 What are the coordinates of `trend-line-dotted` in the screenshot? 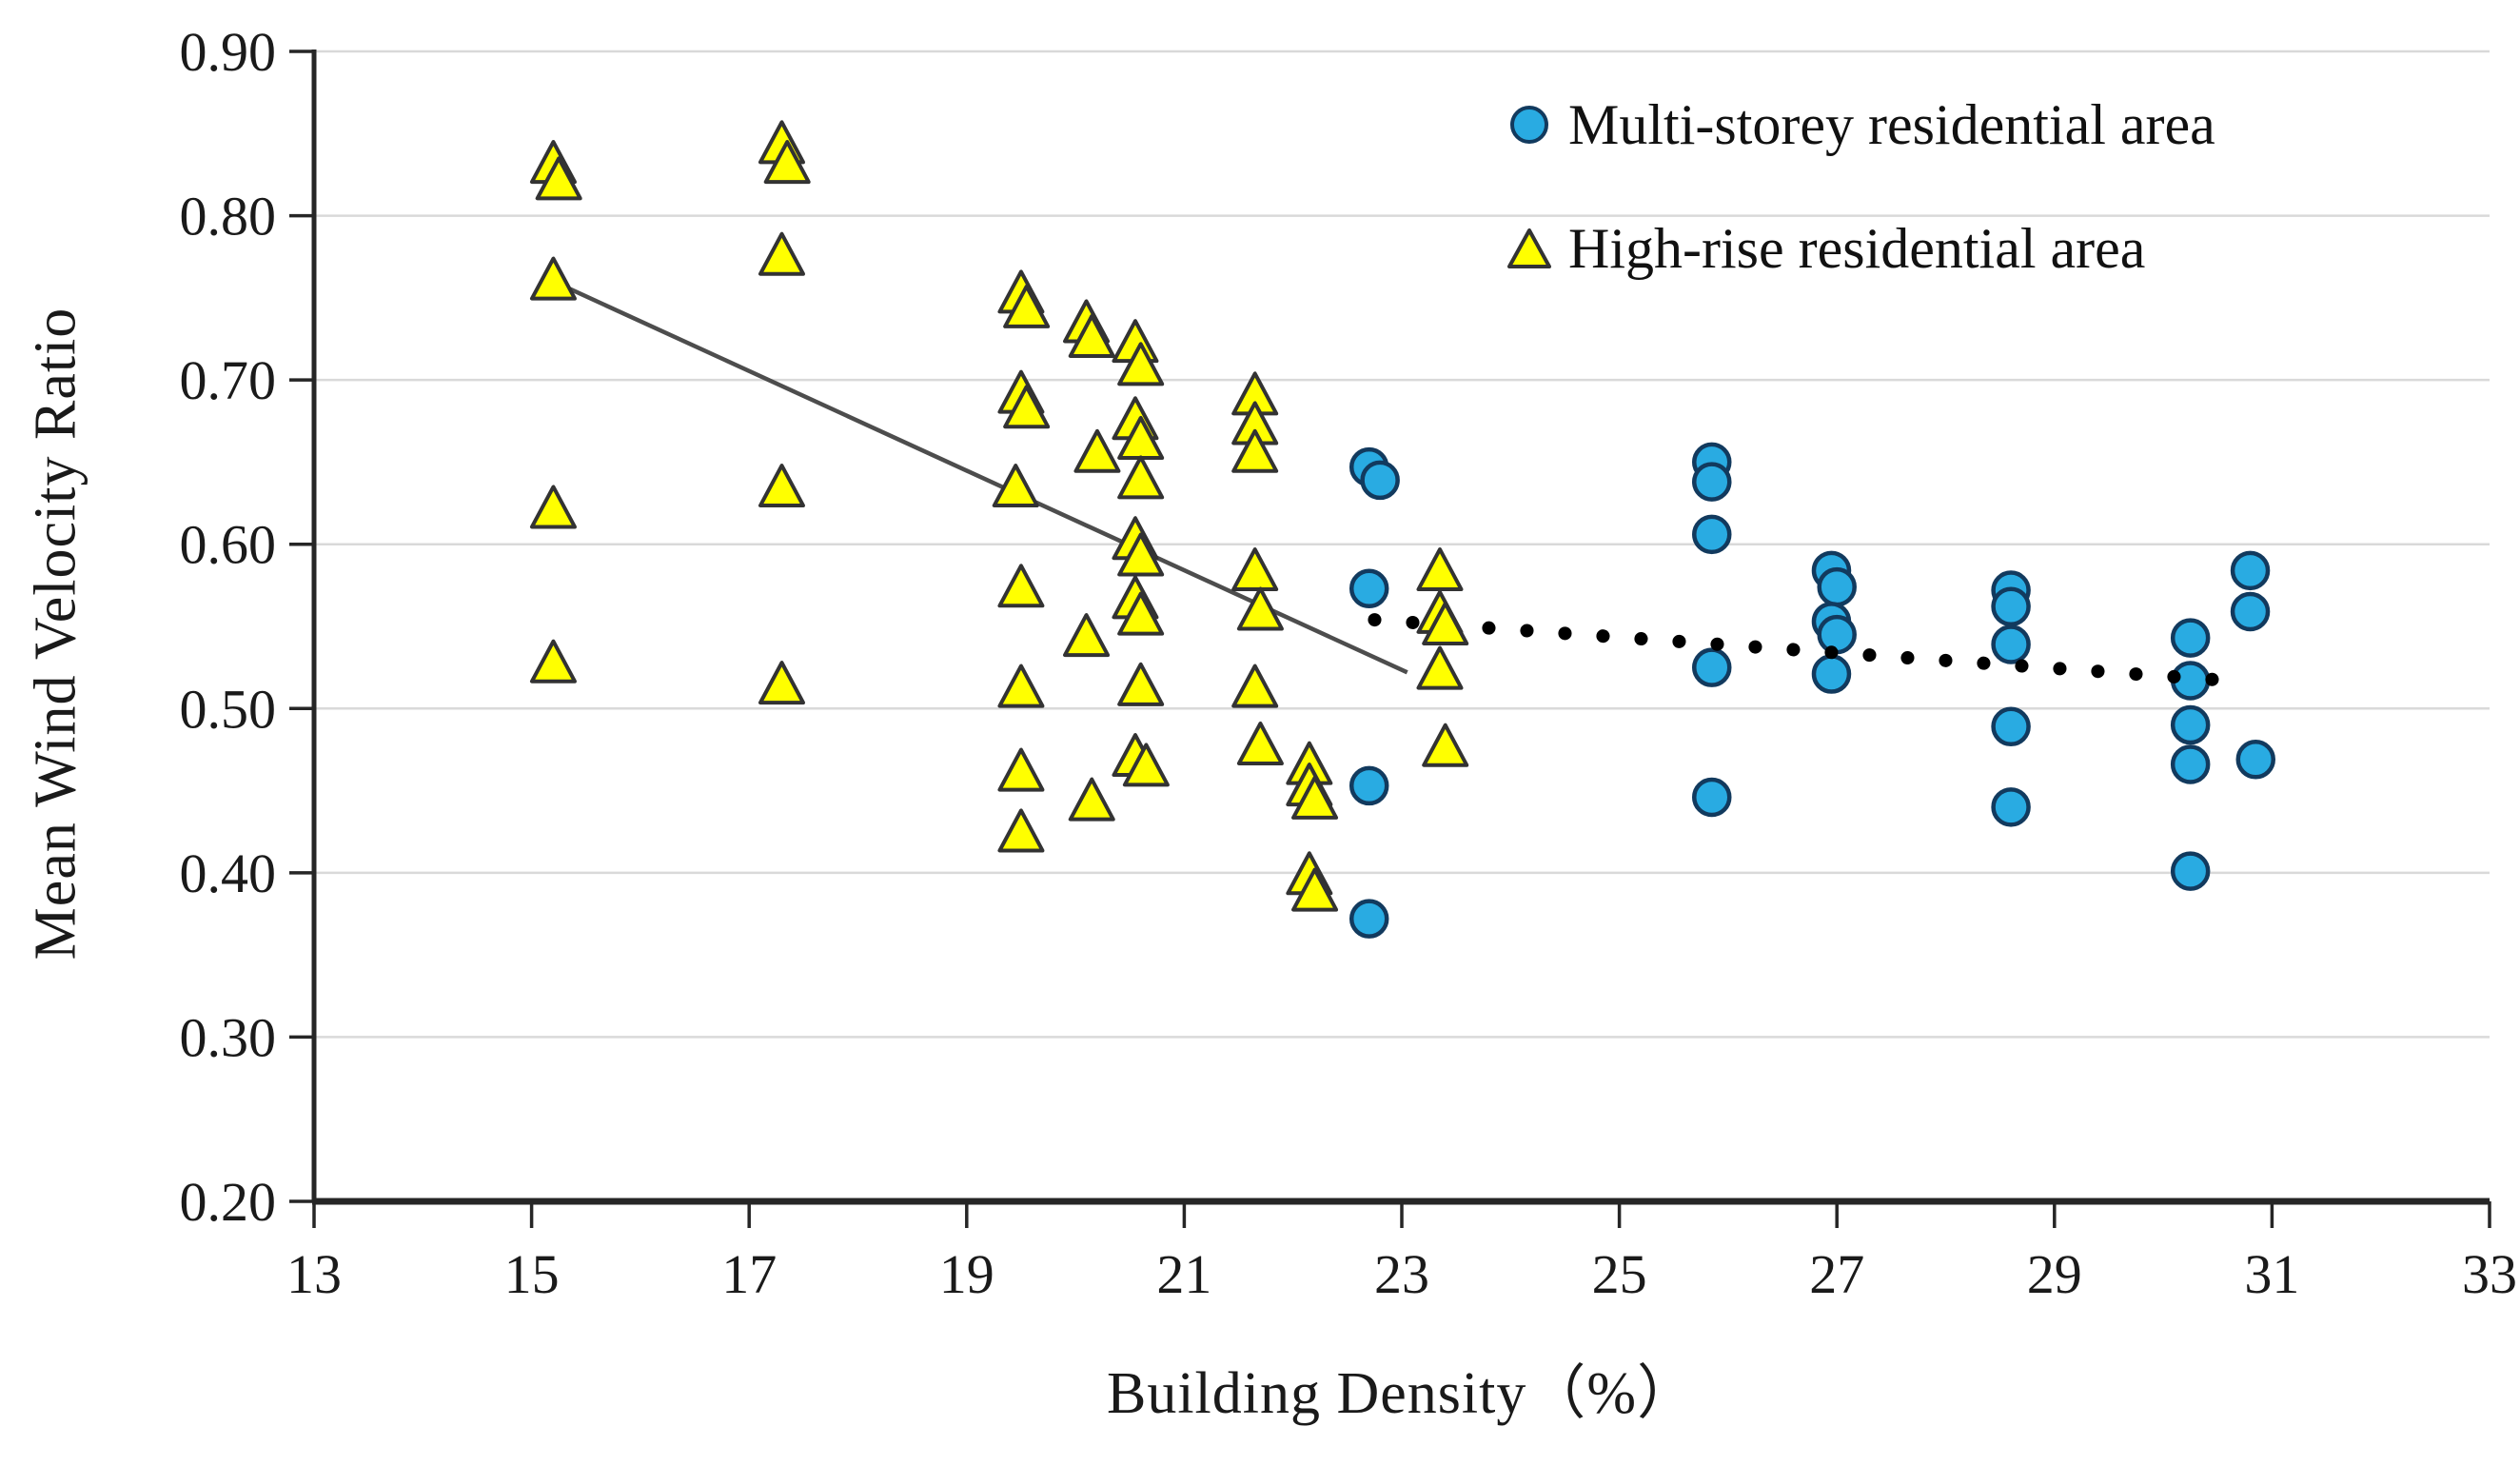 It's located at (1807, 650).